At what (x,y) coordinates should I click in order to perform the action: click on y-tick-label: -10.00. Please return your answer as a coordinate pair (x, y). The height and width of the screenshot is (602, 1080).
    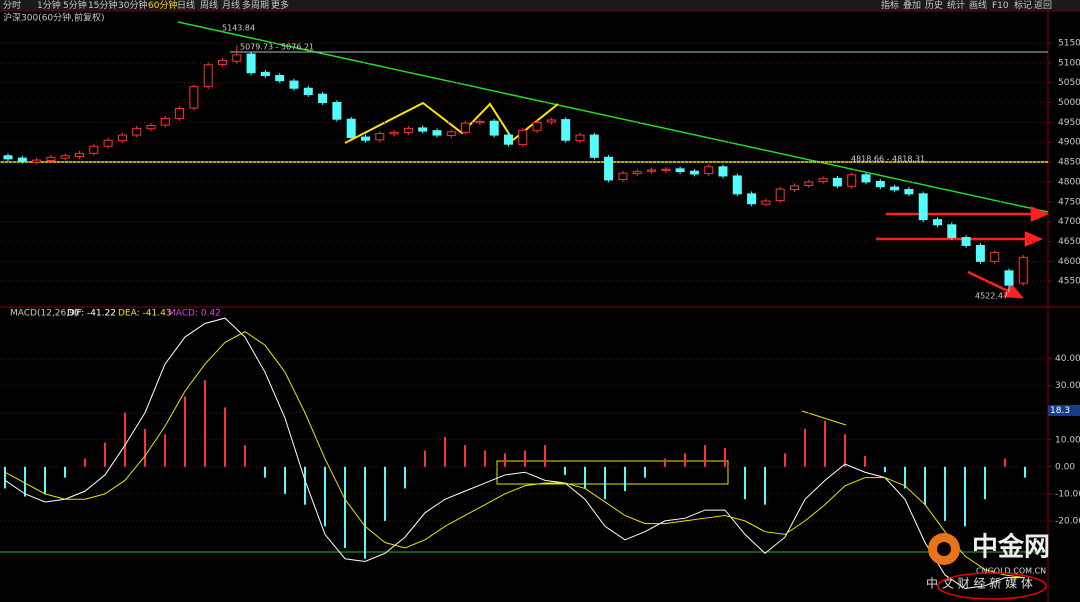
    Looking at the image, I should click on (1067, 494).